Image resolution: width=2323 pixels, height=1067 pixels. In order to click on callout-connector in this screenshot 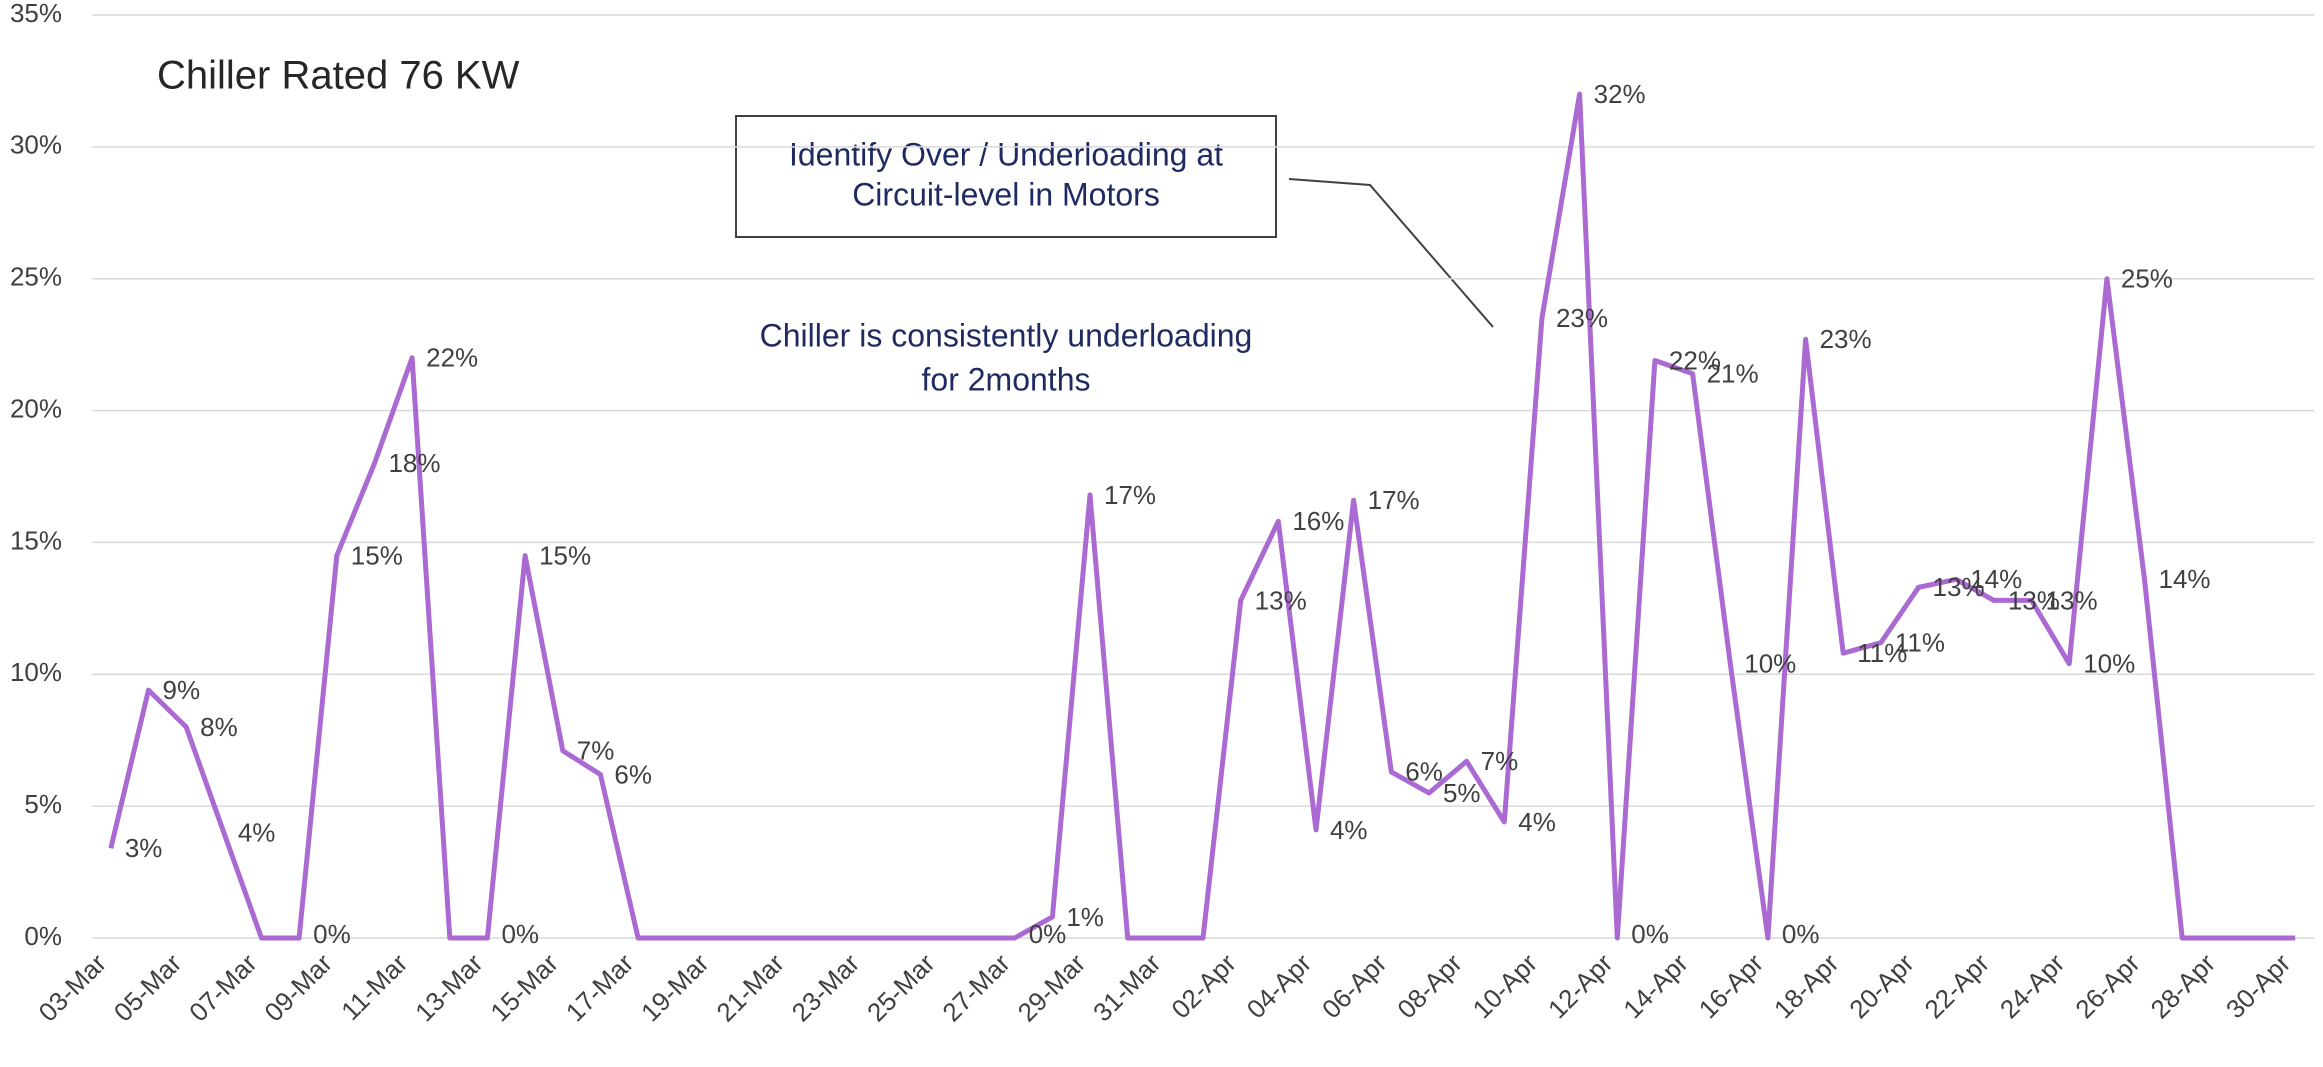, I will do `click(1391, 253)`.